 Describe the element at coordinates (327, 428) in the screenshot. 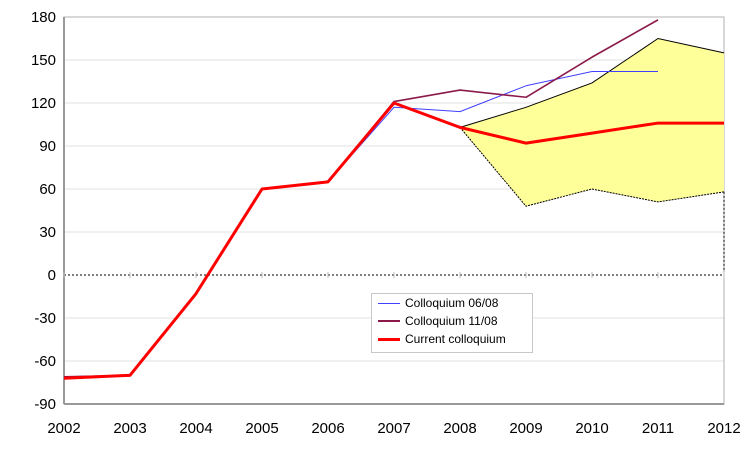

I see `x-tick-label: 2006` at that location.